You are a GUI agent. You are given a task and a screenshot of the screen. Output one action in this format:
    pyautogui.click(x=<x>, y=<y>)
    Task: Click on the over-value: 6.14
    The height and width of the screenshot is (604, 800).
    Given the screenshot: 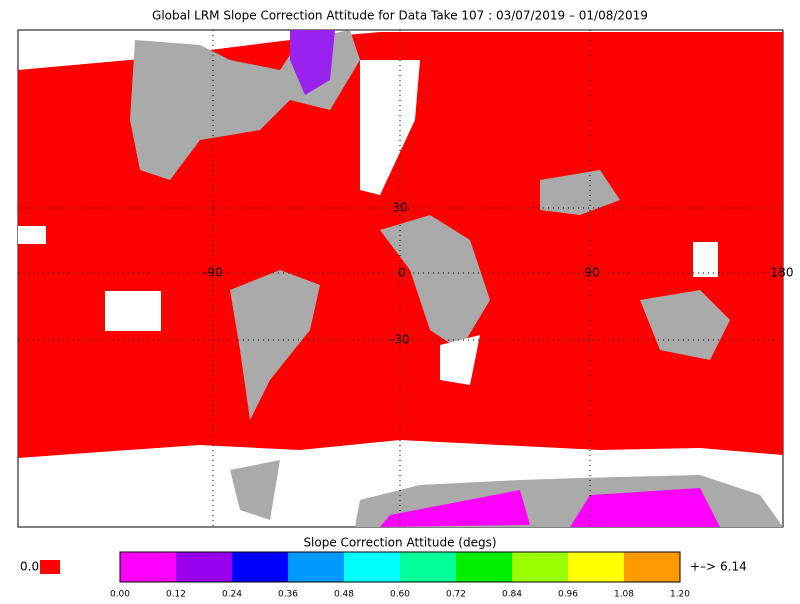 What is the action you would take?
    pyautogui.click(x=733, y=567)
    